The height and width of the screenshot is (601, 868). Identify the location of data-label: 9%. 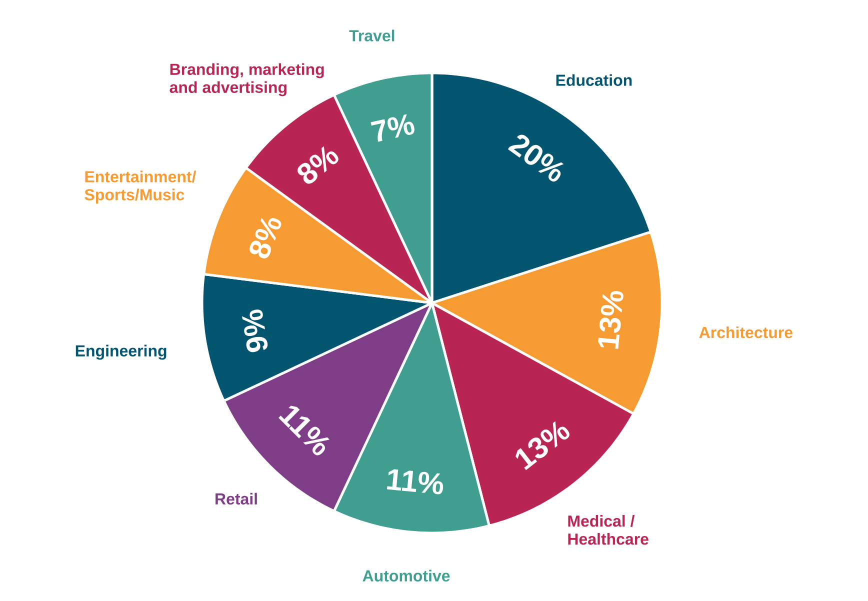
(255, 331).